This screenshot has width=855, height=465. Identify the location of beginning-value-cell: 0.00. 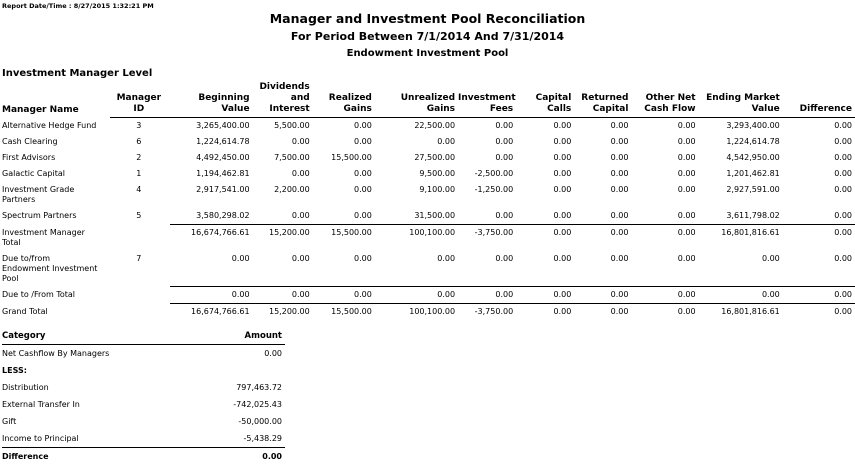
(211, 295).